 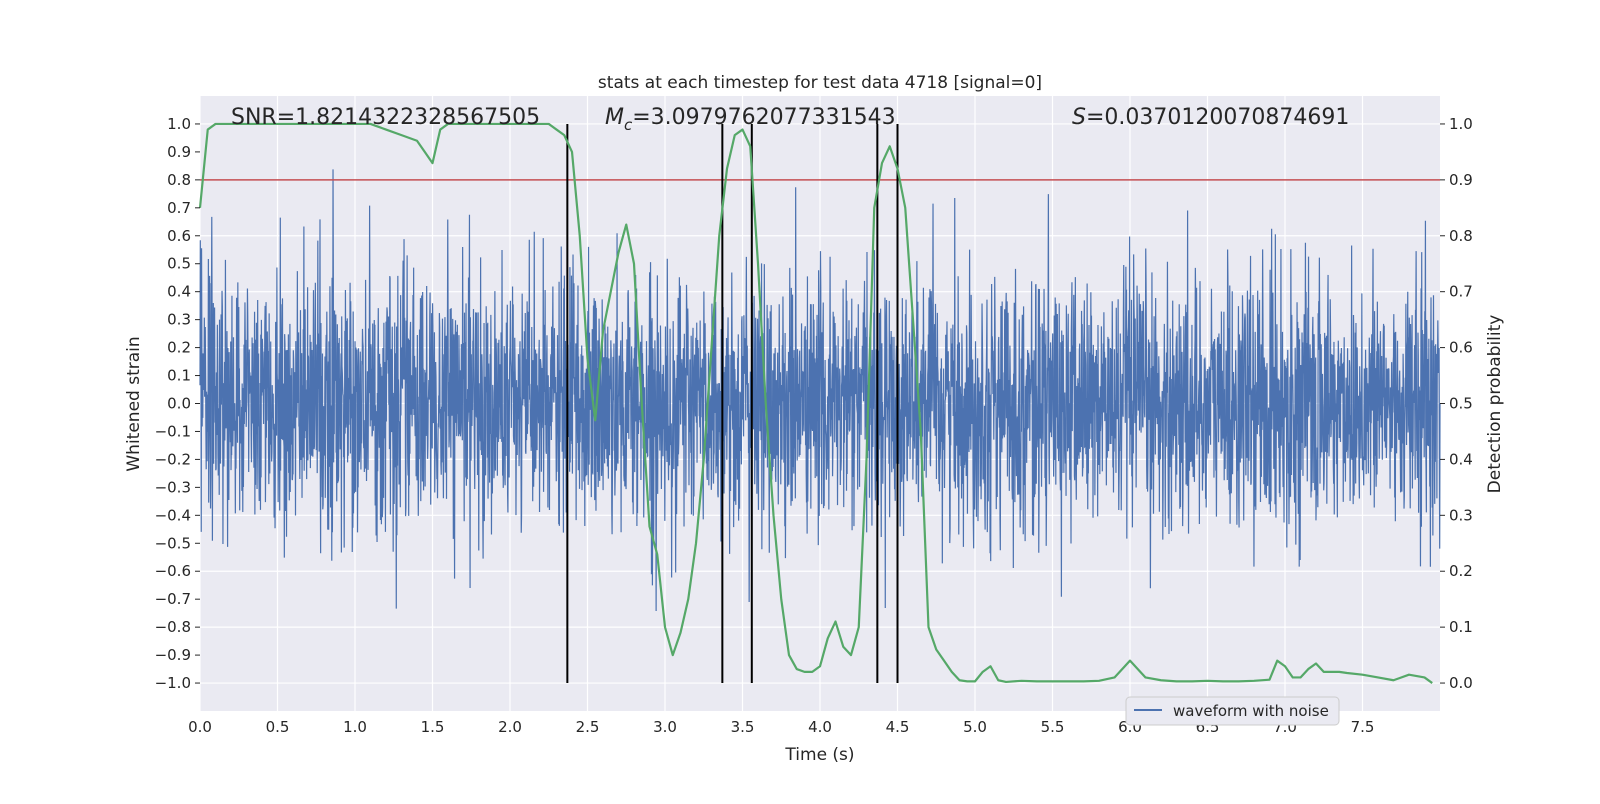 I want to click on x-tick-label: 3.5, so click(x=743, y=727).